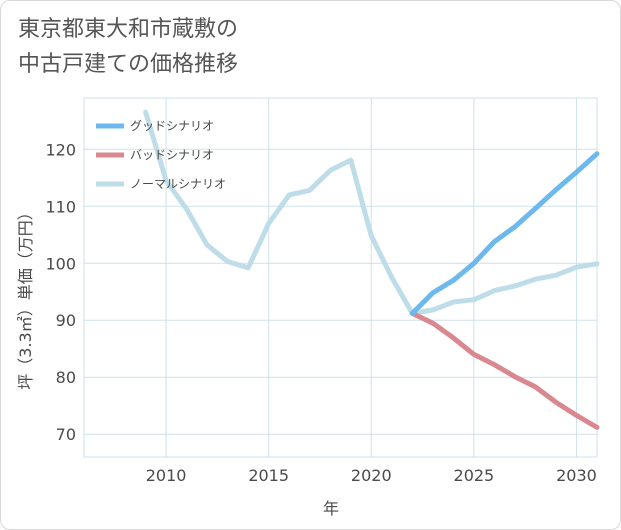  Describe the element at coordinates (66, 434) in the screenshot. I see `y-tick-label: 70` at that location.